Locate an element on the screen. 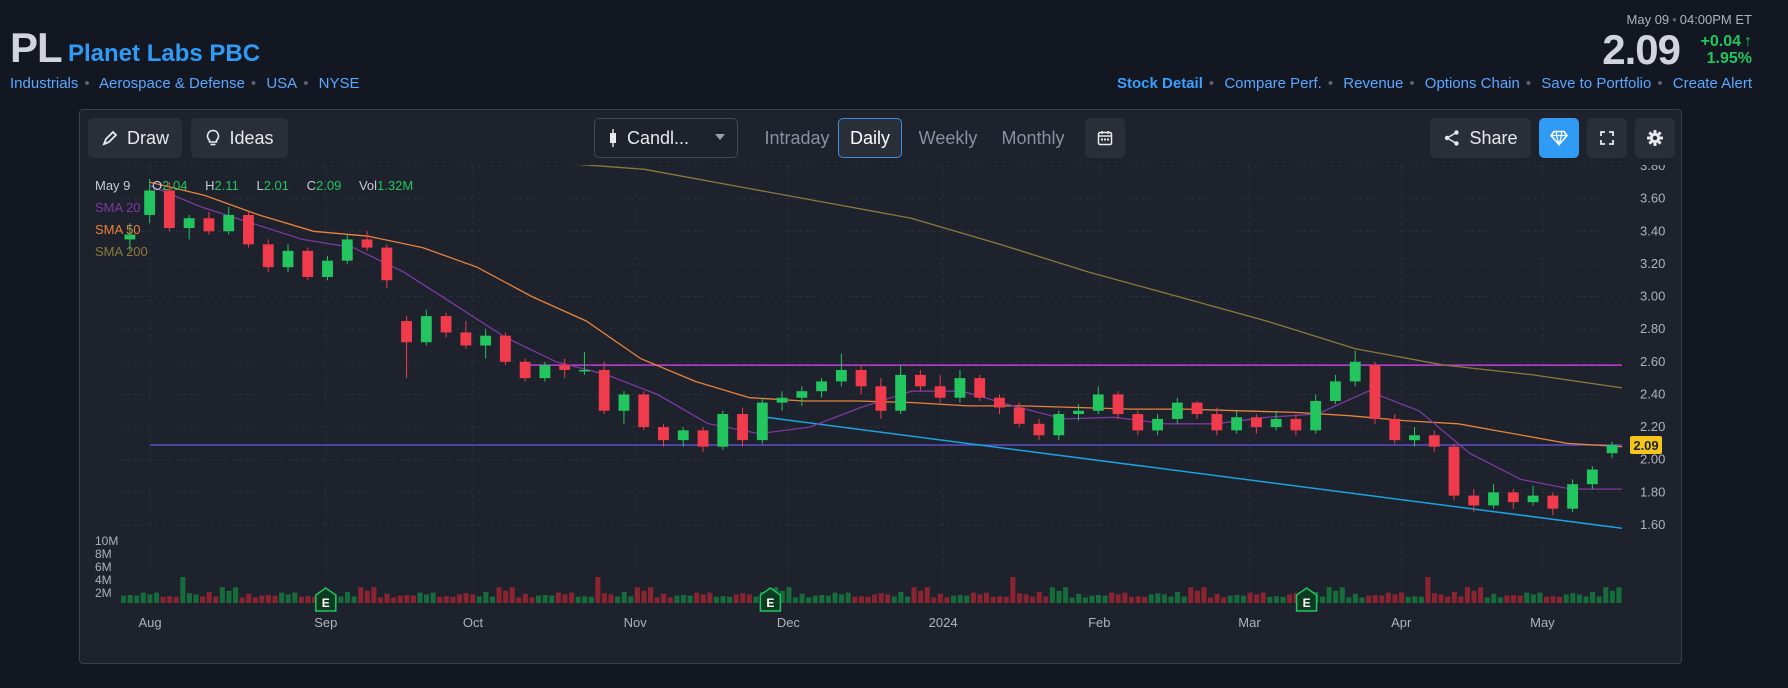  link-revenue: Revenue is located at coordinates (1373, 83).